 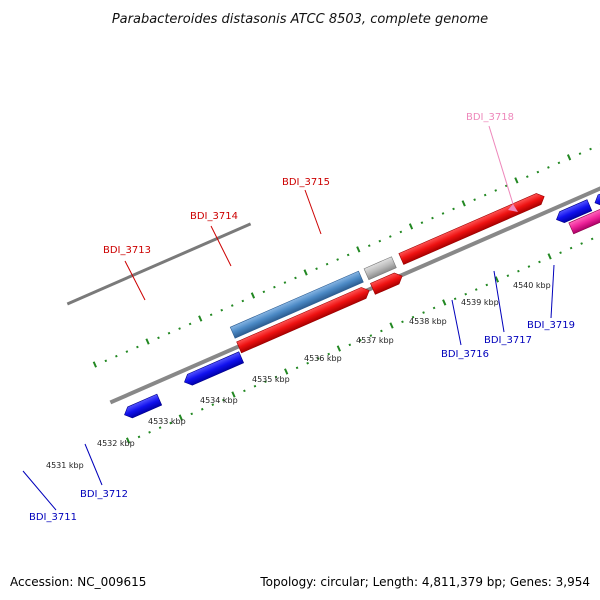 What do you see at coordinates (584, 221) in the screenshot?
I see `gene-bdi-3716-b` at bounding box center [584, 221].